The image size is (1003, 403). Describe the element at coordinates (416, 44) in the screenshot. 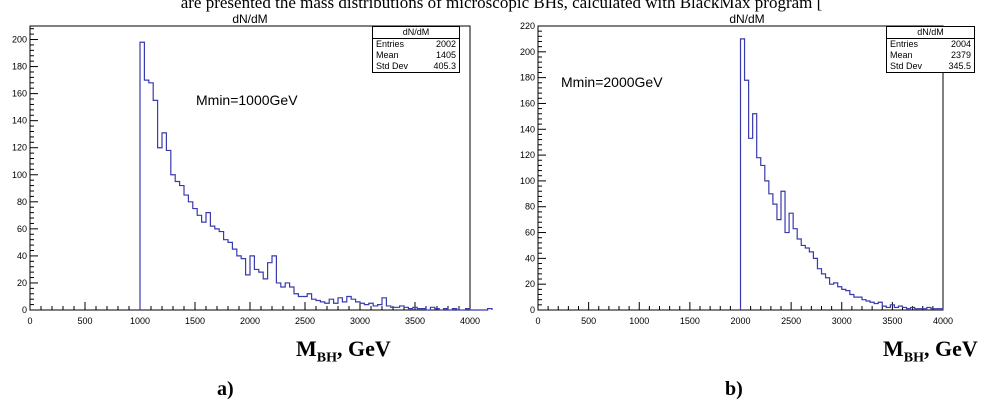

I see `stats-row-entries: Entries 2002` at that location.